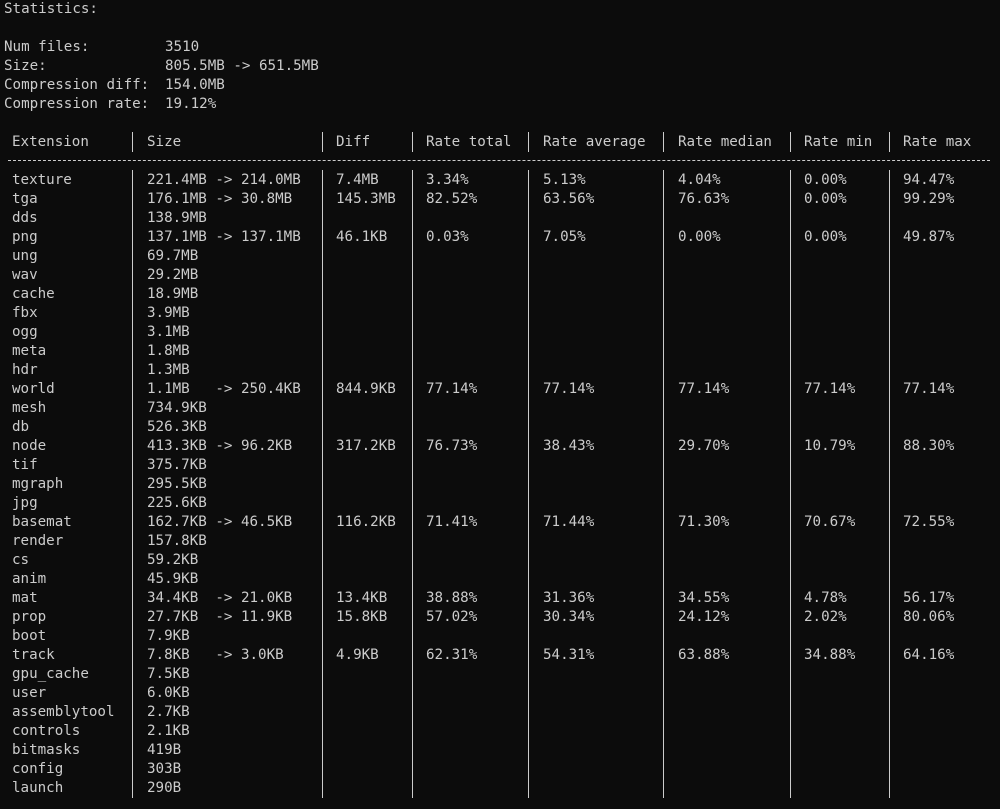 This screenshot has height=809, width=1000. Describe the element at coordinates (38, 769) in the screenshot. I see `col-extension: config` at that location.